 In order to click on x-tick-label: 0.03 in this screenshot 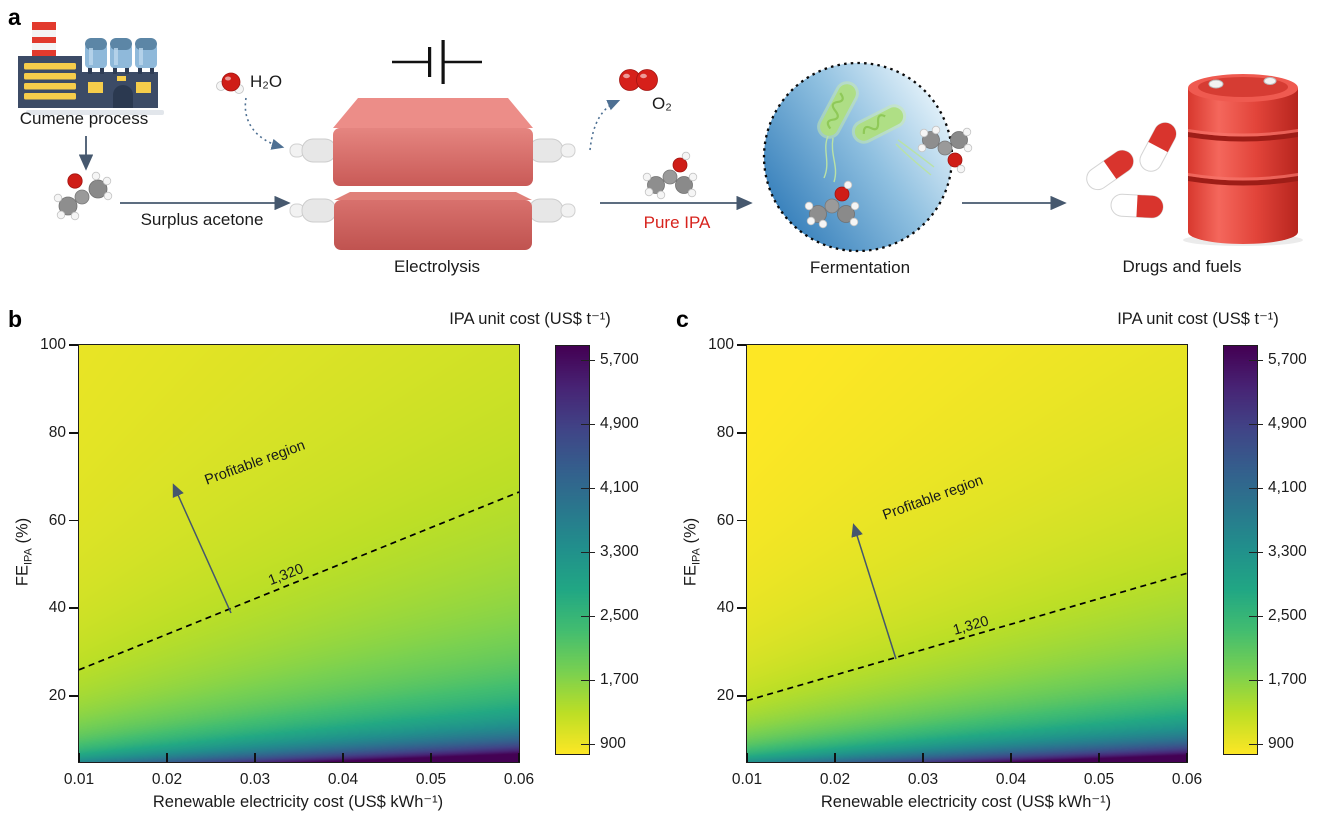, I will do `click(923, 779)`.